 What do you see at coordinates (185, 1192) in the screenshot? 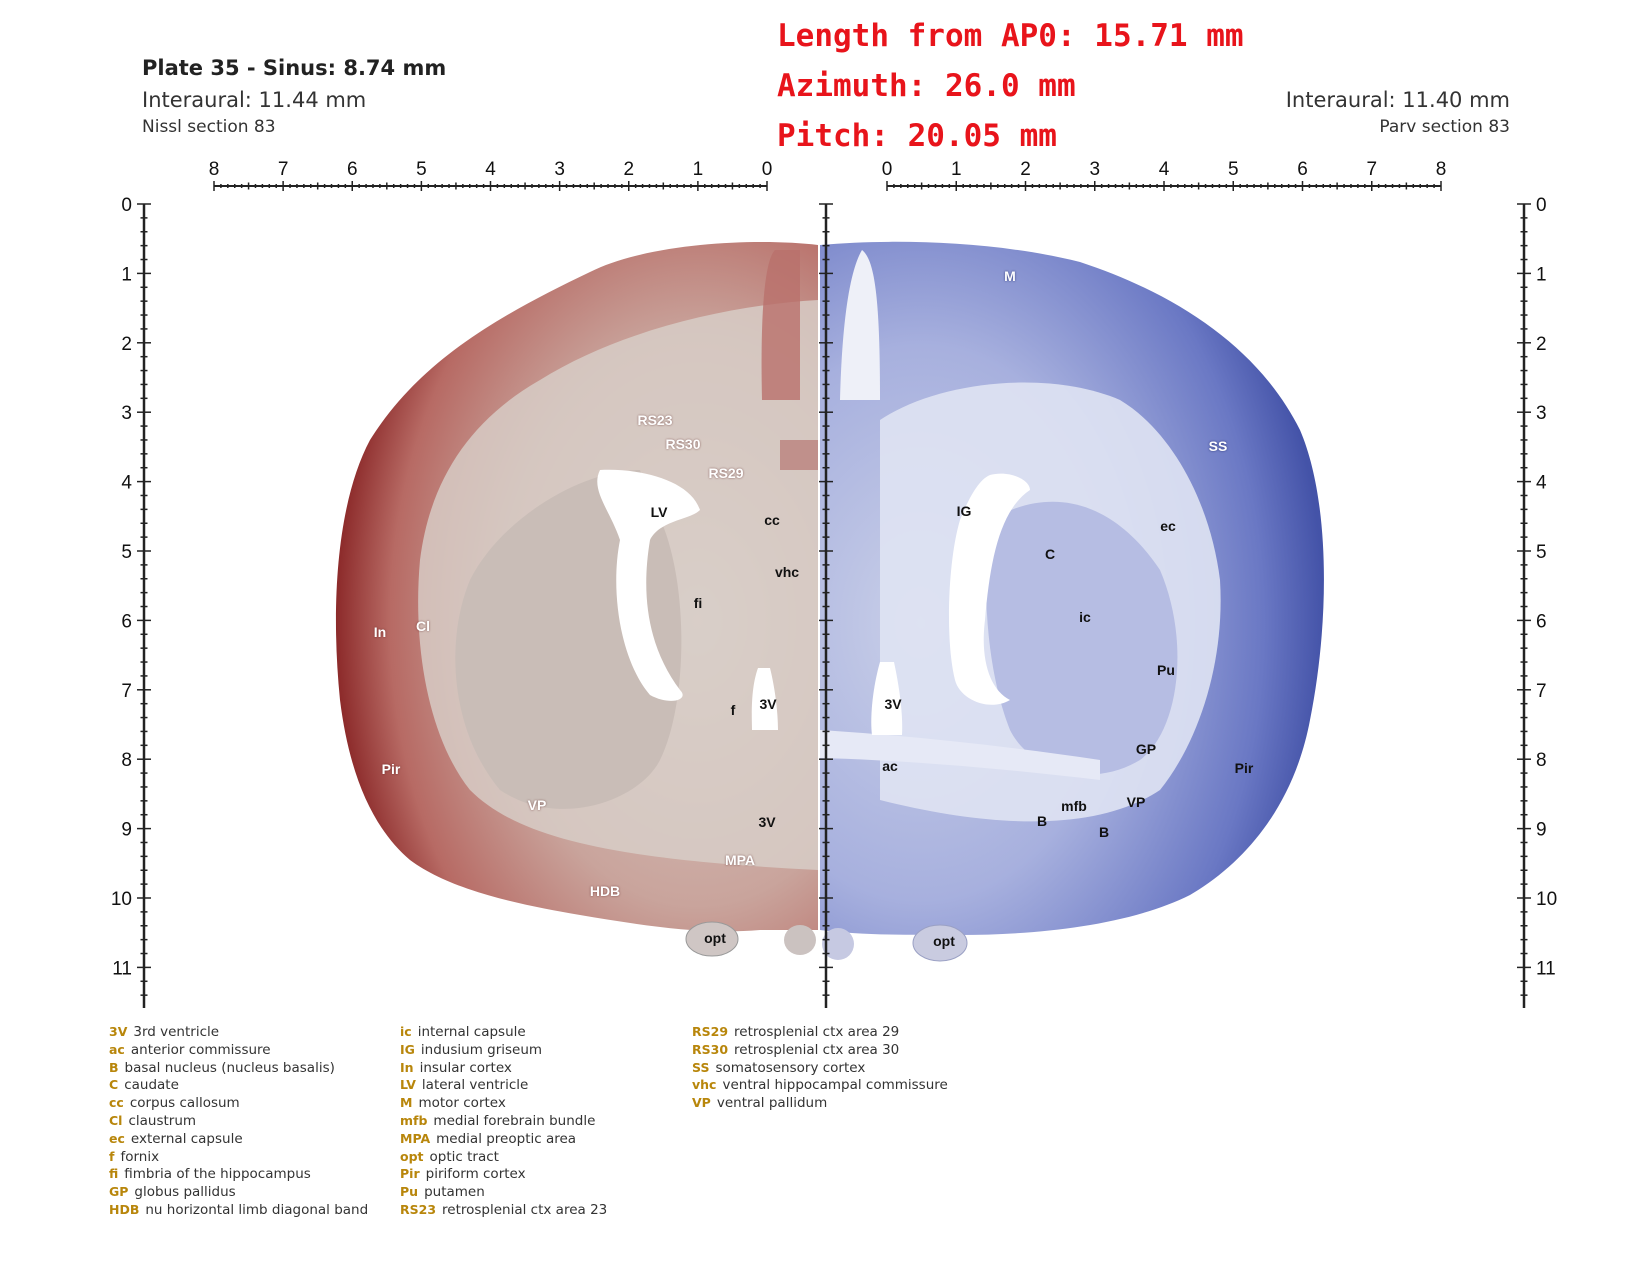
I see `legend-desc: globus pallidus` at bounding box center [185, 1192].